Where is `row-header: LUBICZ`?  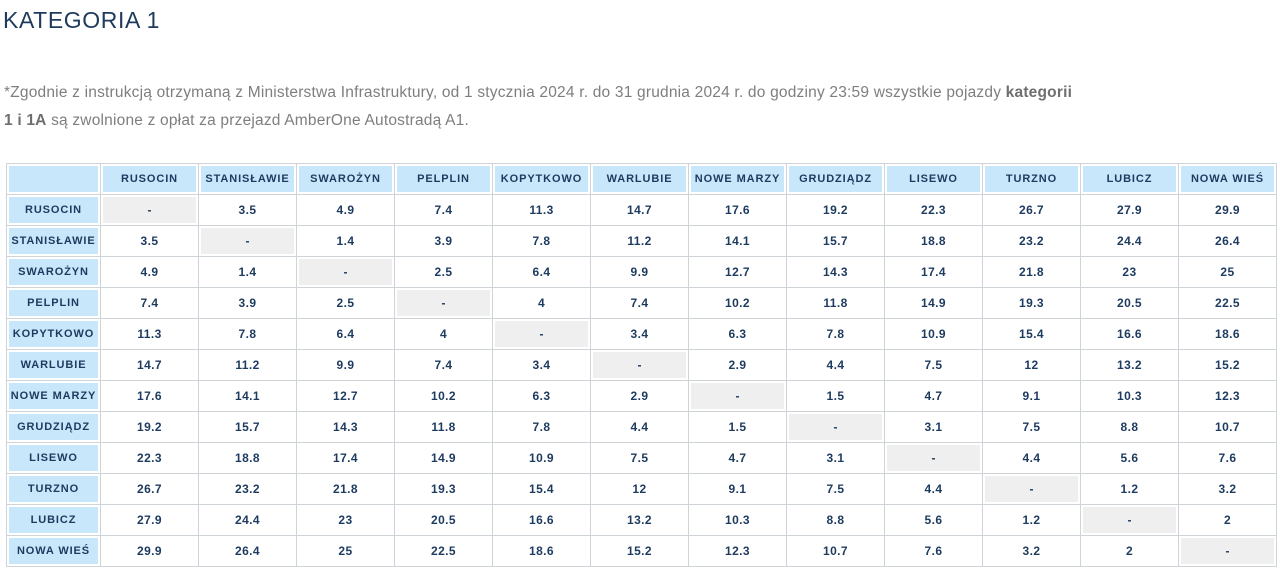
row-header: LUBICZ is located at coordinates (53, 520).